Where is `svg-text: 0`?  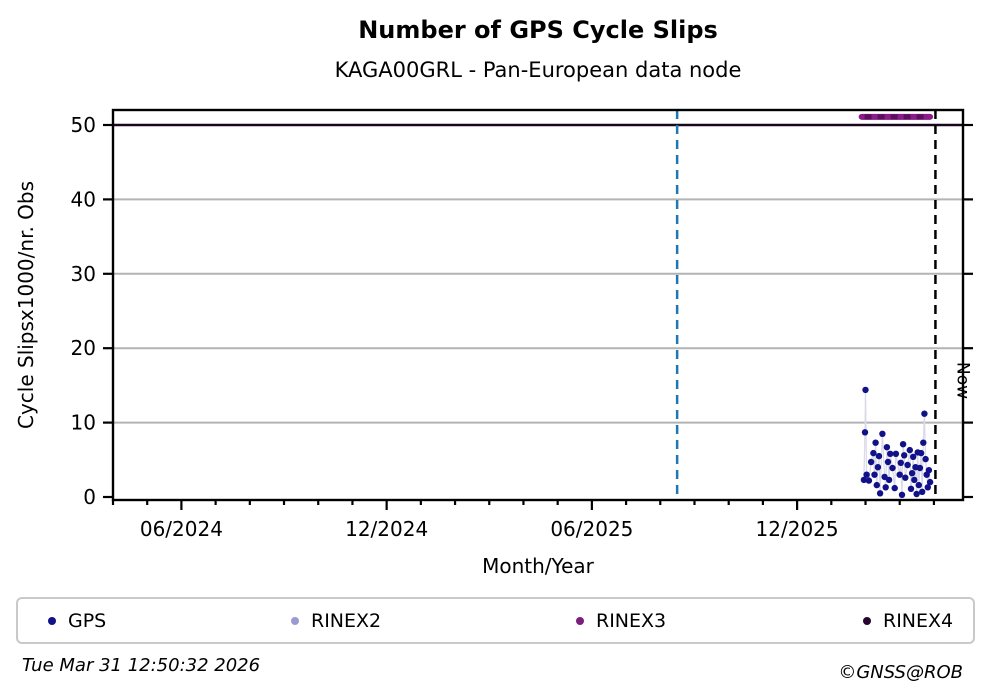
svg-text: 0 is located at coordinates (89, 497).